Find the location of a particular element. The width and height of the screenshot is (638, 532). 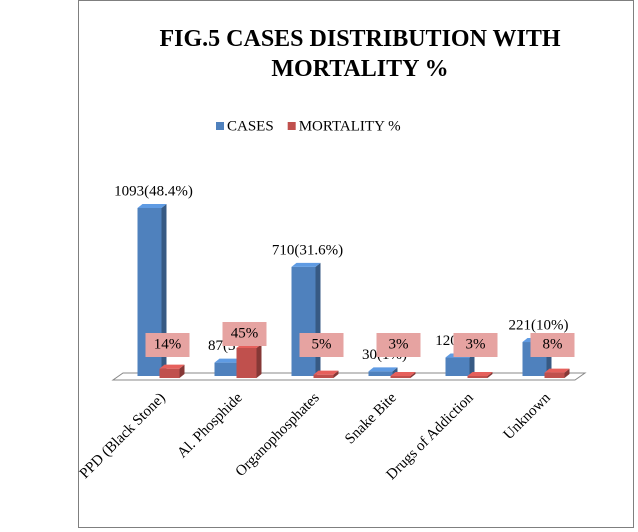

legend-label: MORTALITY % is located at coordinates (350, 126).